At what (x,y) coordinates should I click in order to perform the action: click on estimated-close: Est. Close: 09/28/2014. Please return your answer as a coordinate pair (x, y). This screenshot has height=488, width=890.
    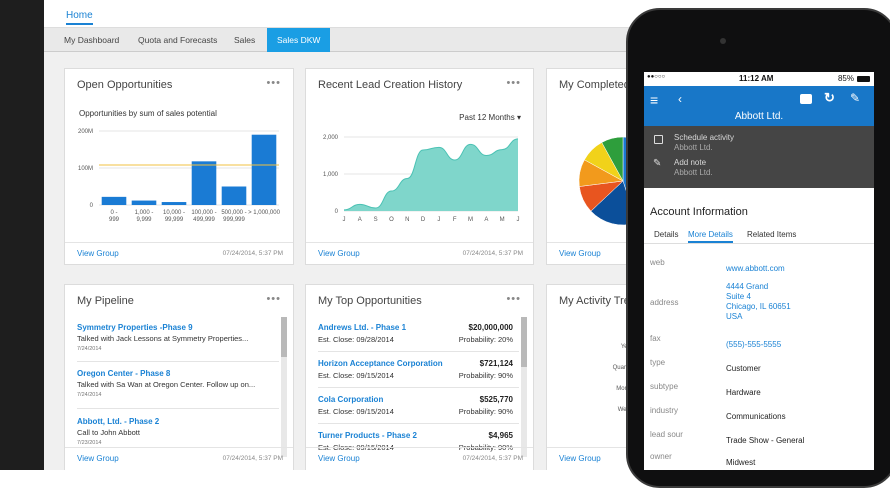
    Looking at the image, I should click on (356, 339).